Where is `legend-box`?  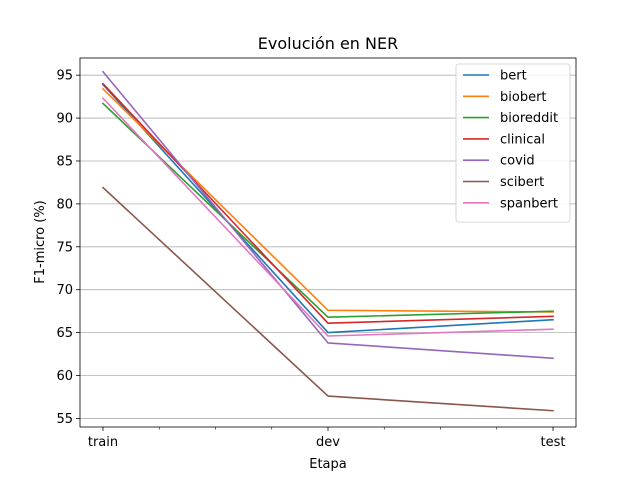
legend-box is located at coordinates (513, 143).